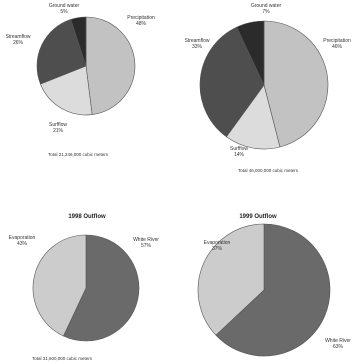 Image resolution: width=356 pixels, height=364 pixels. I want to click on slice-value-white-river: 63%, so click(338, 347).